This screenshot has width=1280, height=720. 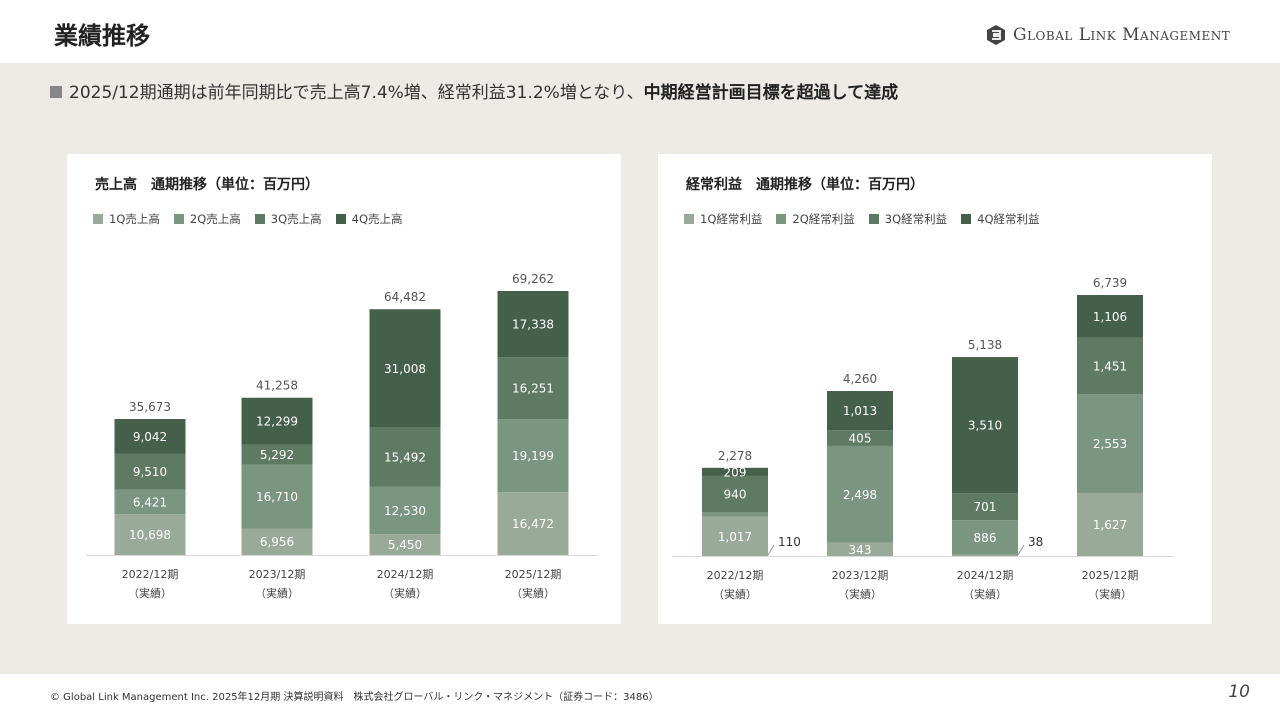 I want to click on page-number: 10, so click(x=1239, y=692).